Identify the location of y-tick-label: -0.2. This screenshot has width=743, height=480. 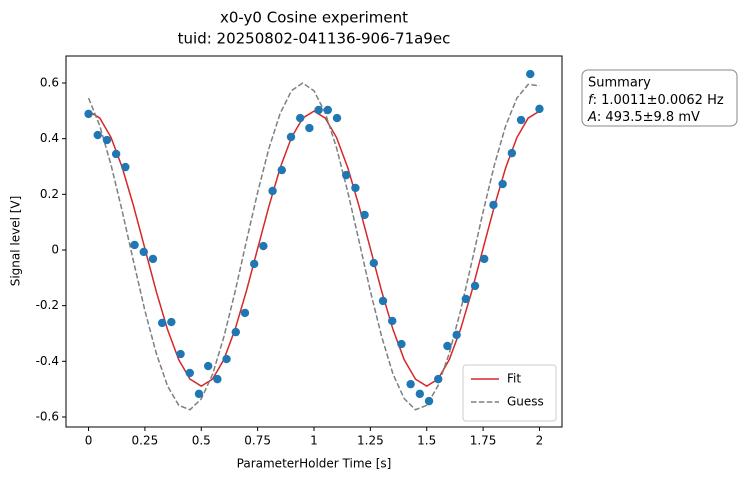
(47, 305).